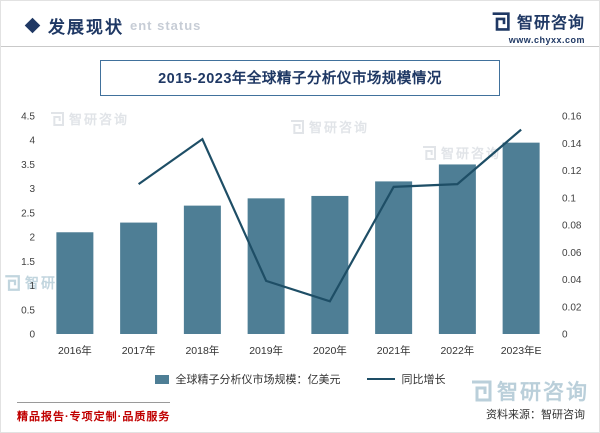 This screenshot has height=433, width=600. I want to click on svg-text: 0.1, so click(569, 198).